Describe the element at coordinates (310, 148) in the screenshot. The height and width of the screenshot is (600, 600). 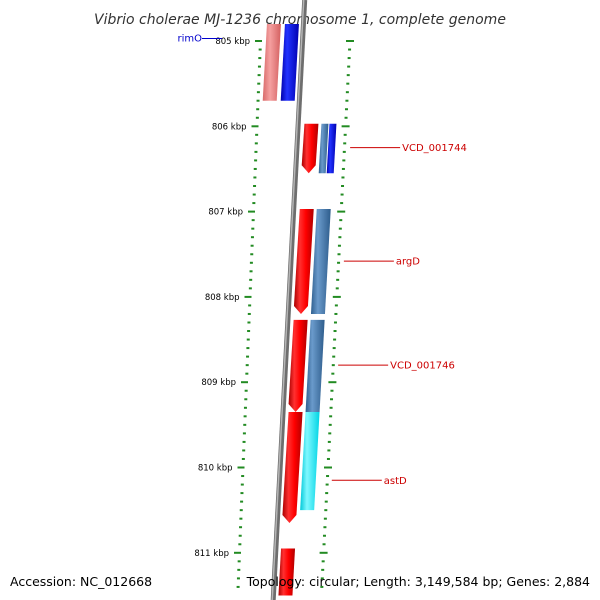
I see `feature-VCD_001744-forward` at that location.